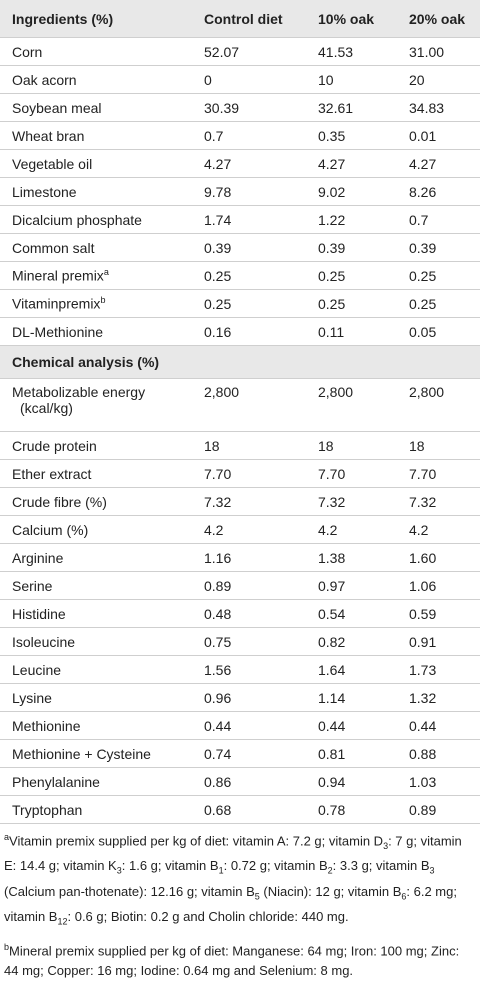  I want to click on row: Calcium (%) 4.2 4.2 4.2, so click(240, 529).